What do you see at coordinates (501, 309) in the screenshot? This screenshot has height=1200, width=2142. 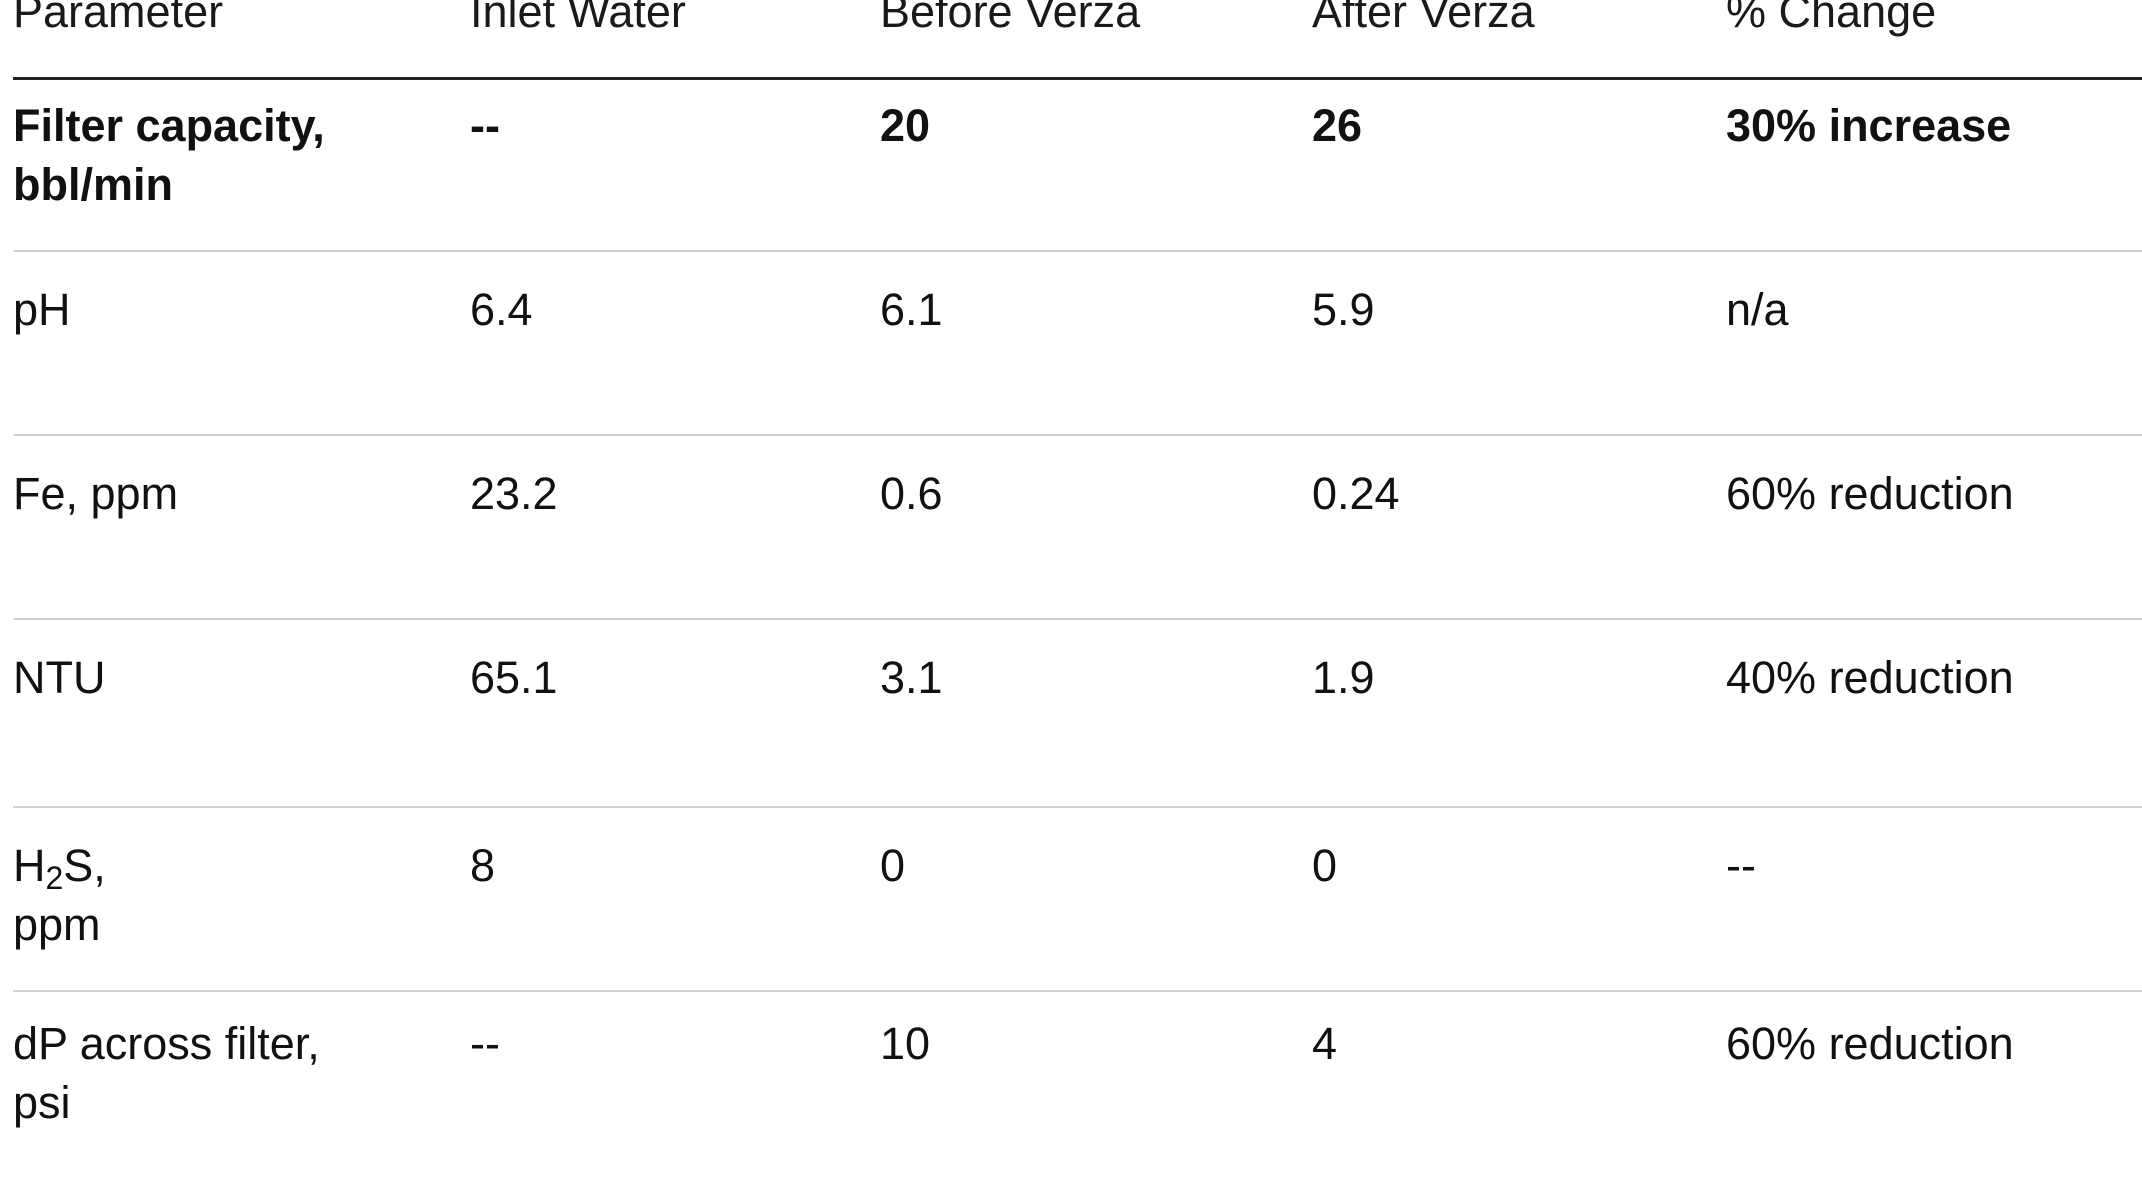 I see `row-inlet-value: 6.4` at bounding box center [501, 309].